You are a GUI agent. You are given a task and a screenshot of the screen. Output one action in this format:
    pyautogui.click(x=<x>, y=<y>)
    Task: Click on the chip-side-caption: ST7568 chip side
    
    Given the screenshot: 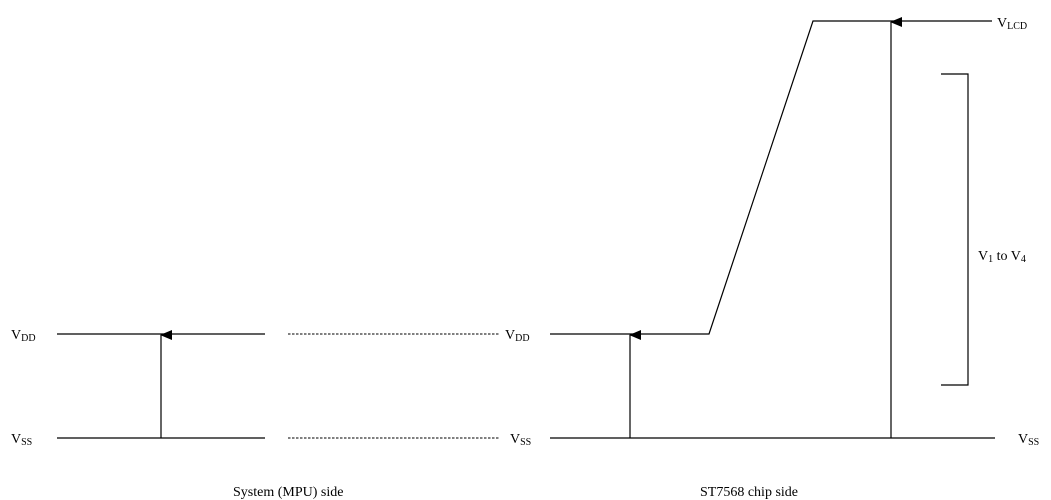 What is the action you would take?
    pyautogui.click(x=749, y=492)
    